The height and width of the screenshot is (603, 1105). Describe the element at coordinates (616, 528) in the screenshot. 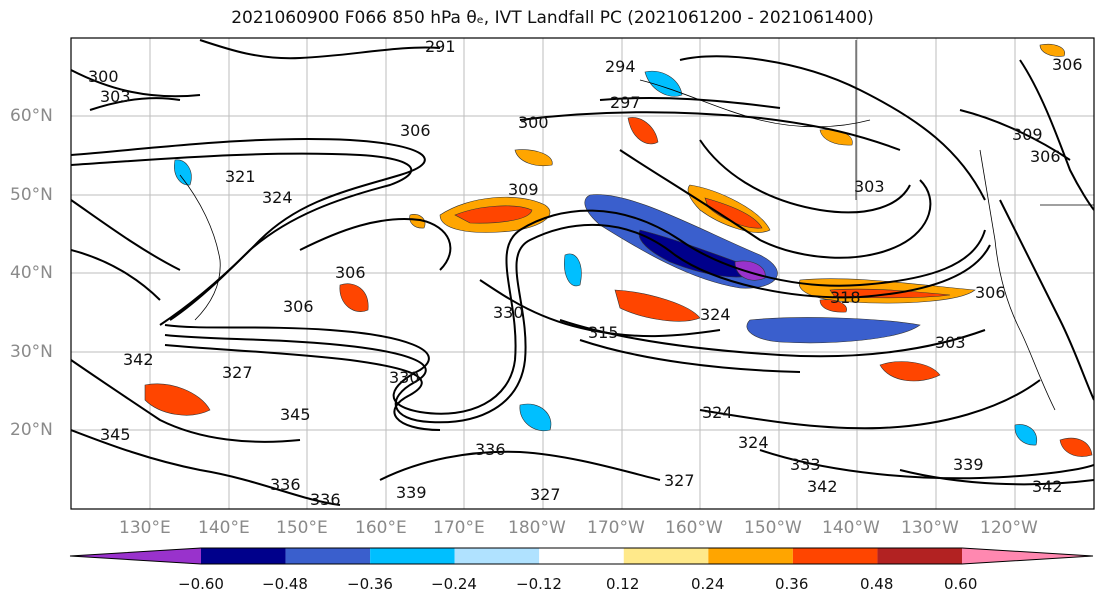

I see `lon-label: 170°W` at that location.